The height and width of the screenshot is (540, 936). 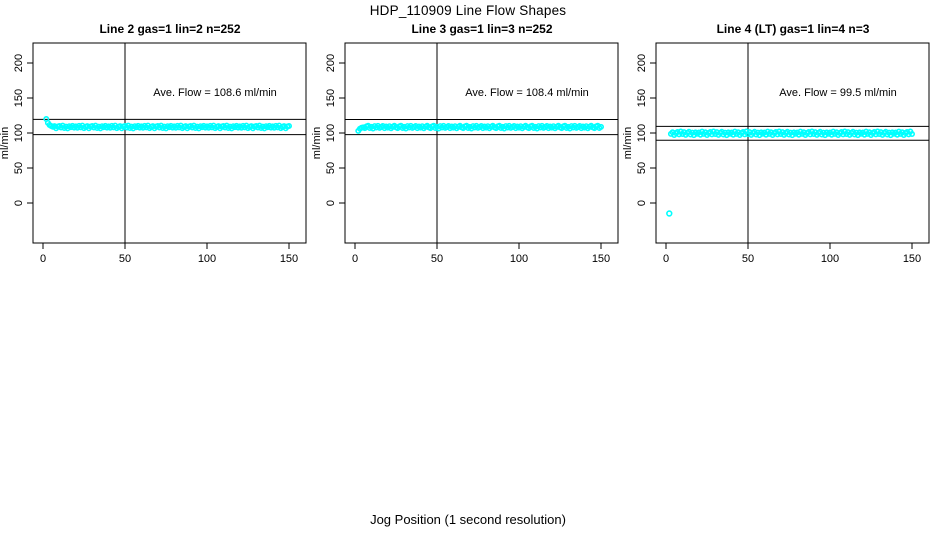 I want to click on outlier-point, so click(x=669, y=213).